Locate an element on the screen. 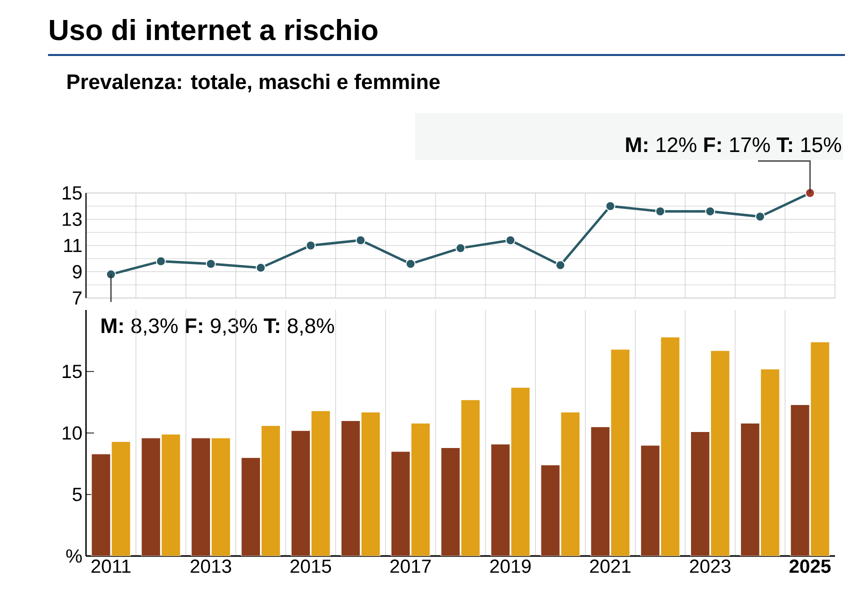  y-tick-label: 5 is located at coordinates (77, 495).